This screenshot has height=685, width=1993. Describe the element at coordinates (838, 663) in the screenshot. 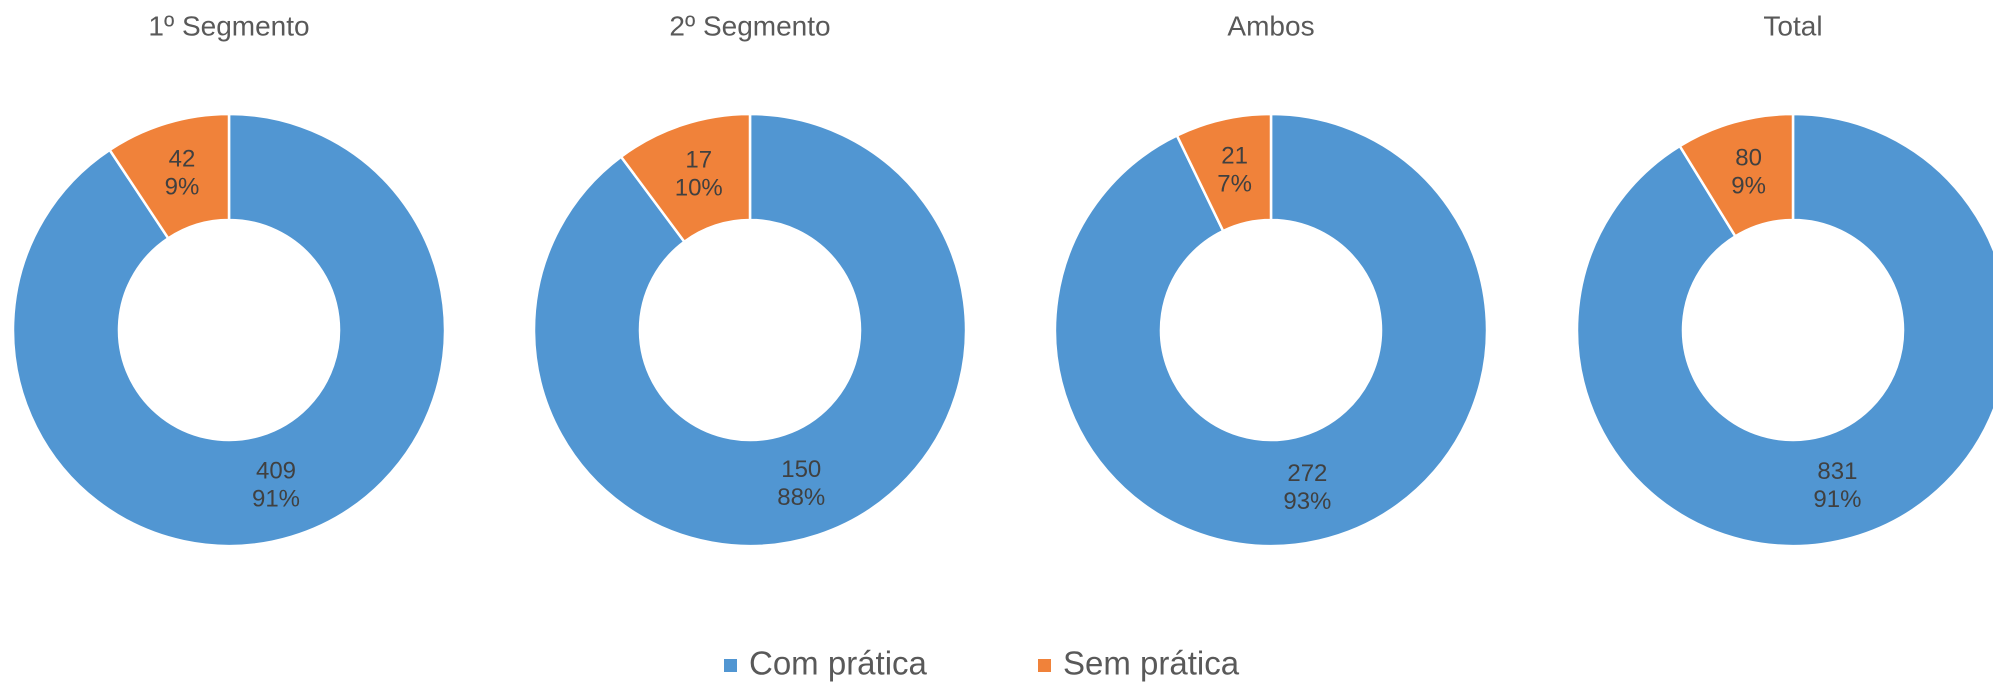

I see `legend-label: Com prática` at that location.